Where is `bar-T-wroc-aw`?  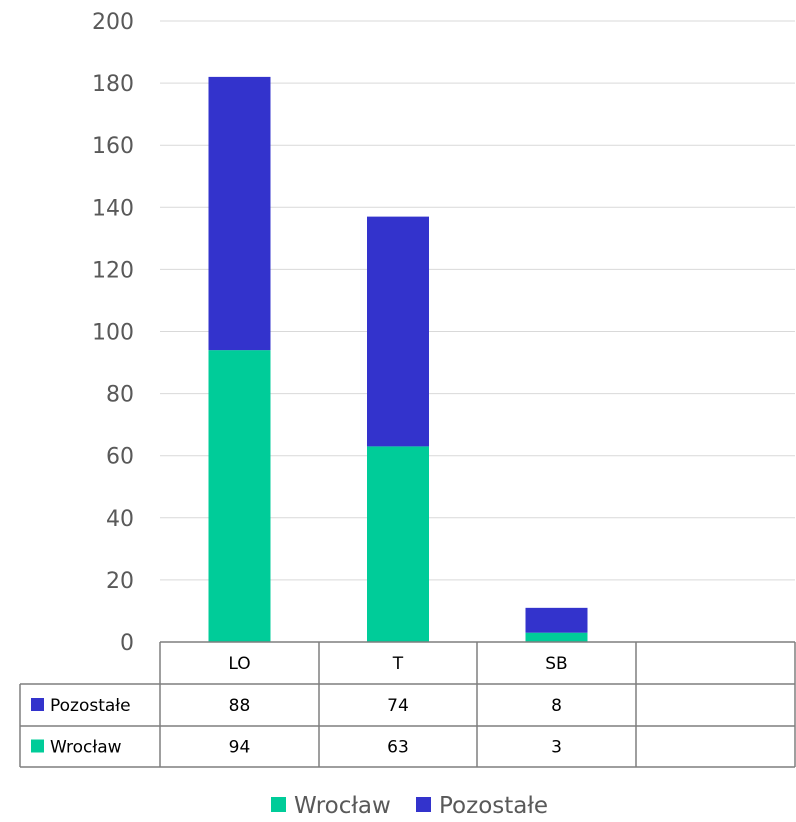 bar-T-wroc-aw is located at coordinates (398, 544).